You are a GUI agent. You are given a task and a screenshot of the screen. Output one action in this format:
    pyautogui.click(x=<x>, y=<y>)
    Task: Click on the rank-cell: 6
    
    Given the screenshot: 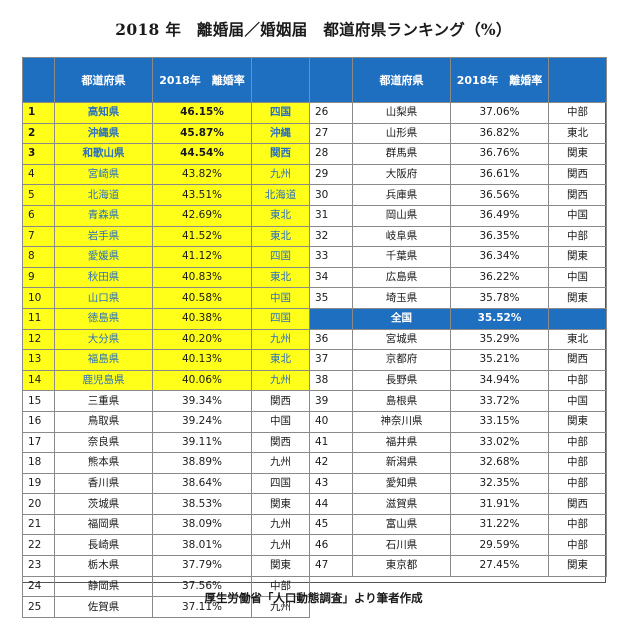 What is the action you would take?
    pyautogui.click(x=38, y=215)
    